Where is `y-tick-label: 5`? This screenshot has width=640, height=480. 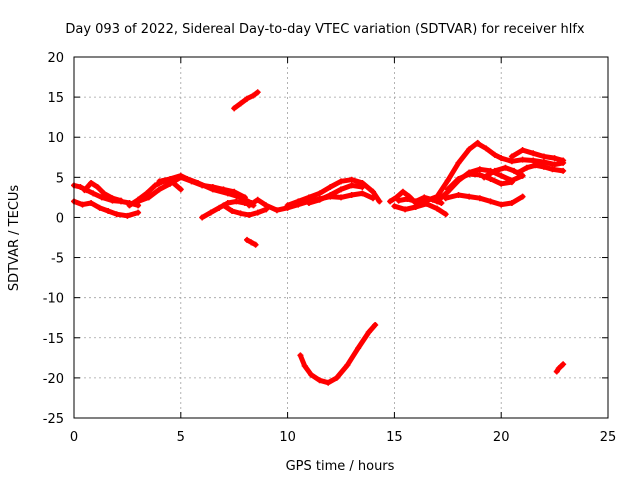
y-tick-label: 5 is located at coordinates (60, 178).